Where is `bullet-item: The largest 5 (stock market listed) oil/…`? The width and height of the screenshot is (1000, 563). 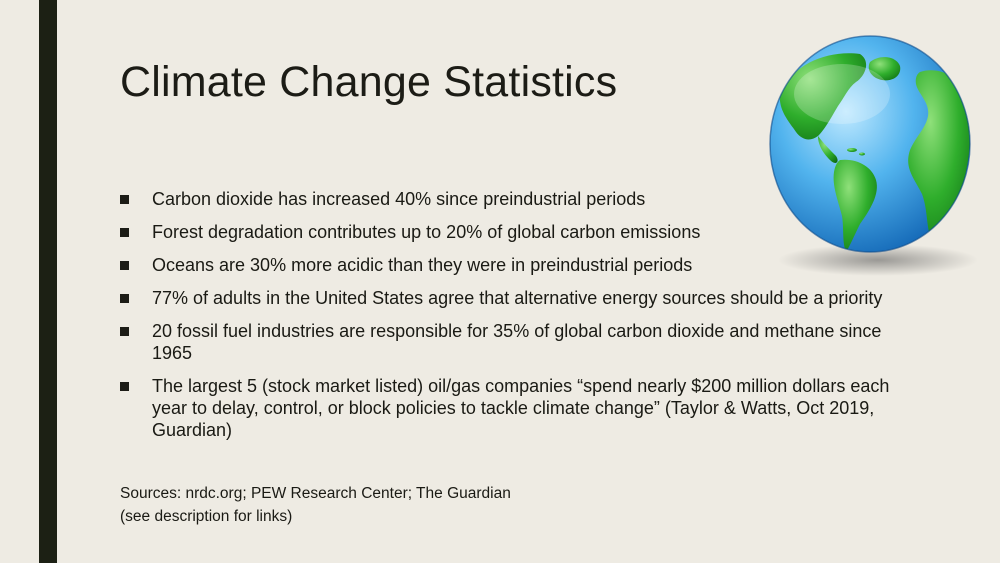 bullet-item: The largest 5 (stock market listed) oil/… is located at coordinates (508, 408).